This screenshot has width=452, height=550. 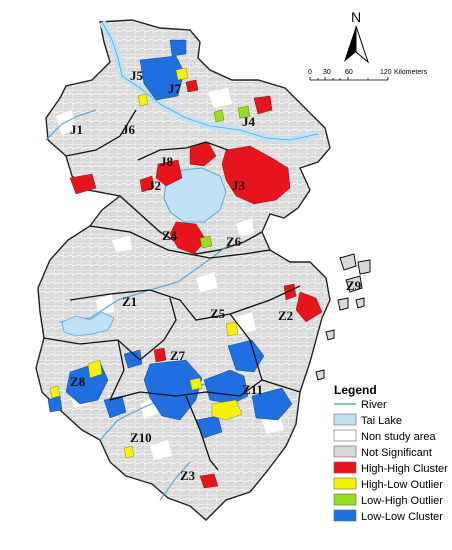 What do you see at coordinates (350, 44) in the screenshot?
I see `north-arrow-left-icon` at bounding box center [350, 44].